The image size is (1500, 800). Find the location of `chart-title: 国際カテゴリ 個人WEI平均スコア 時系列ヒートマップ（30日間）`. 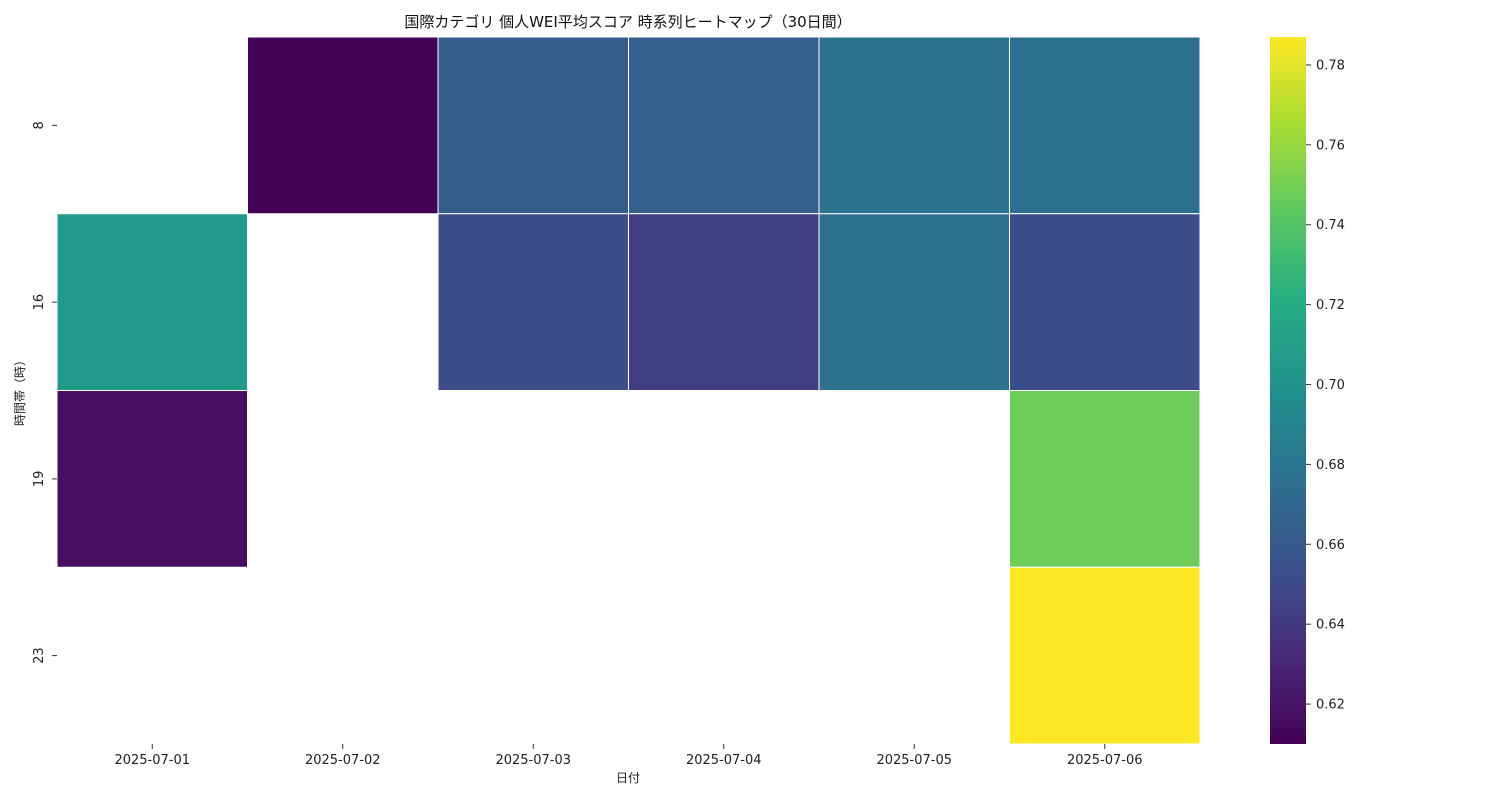

chart-title: 国際カテゴリ 個人WEI平均スコア 時系列ヒートマップ（30日間） is located at coordinates (627, 22).